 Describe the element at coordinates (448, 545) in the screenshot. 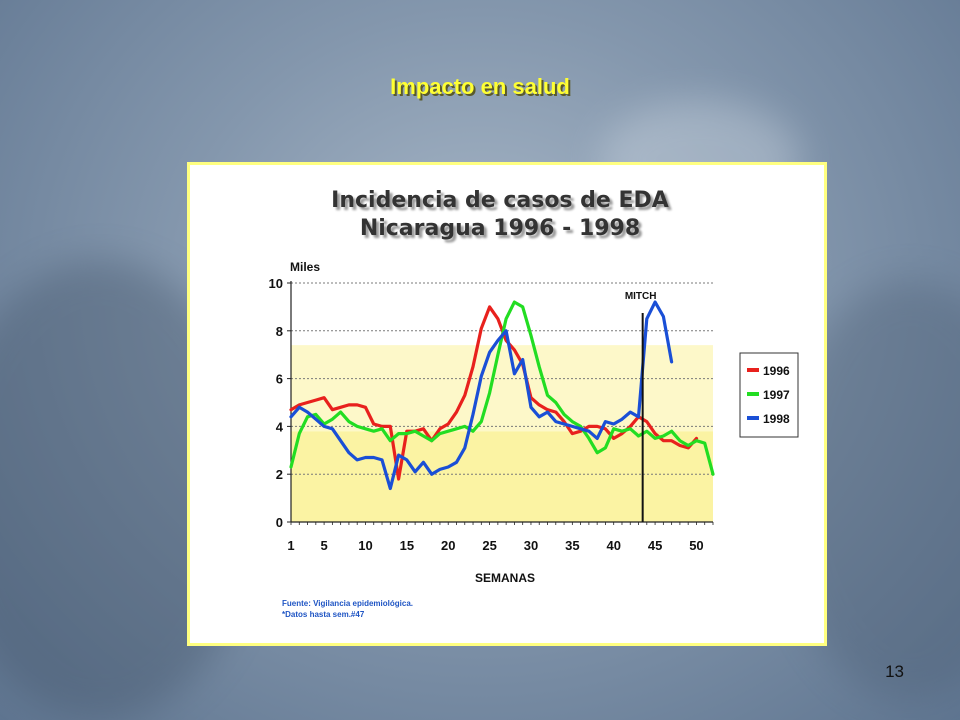

I see `x-tick-label: 20` at that location.